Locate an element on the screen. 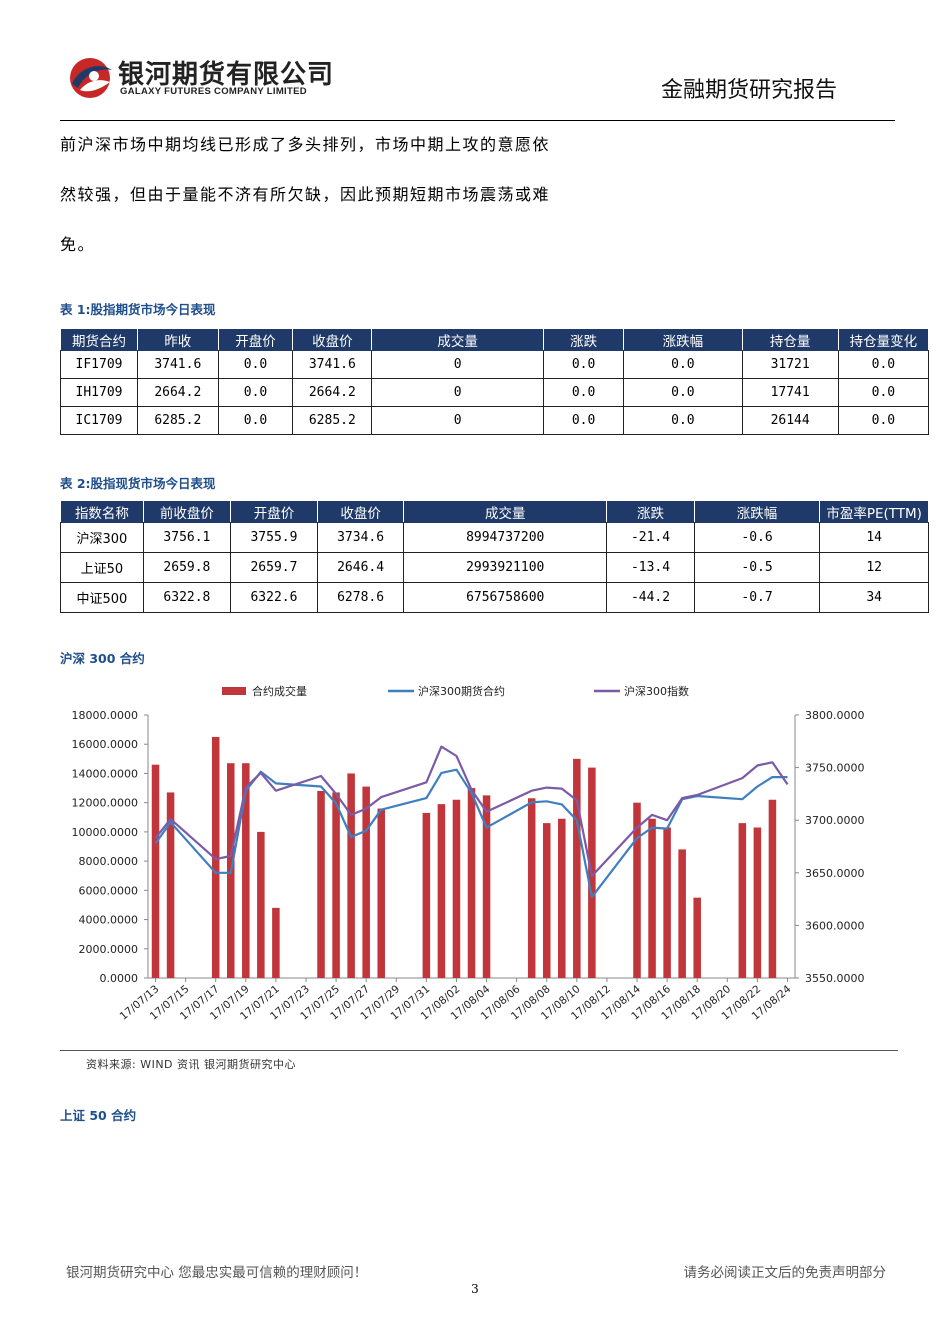 The image size is (950, 1344). table-cell: 26144 is located at coordinates (790, 420).